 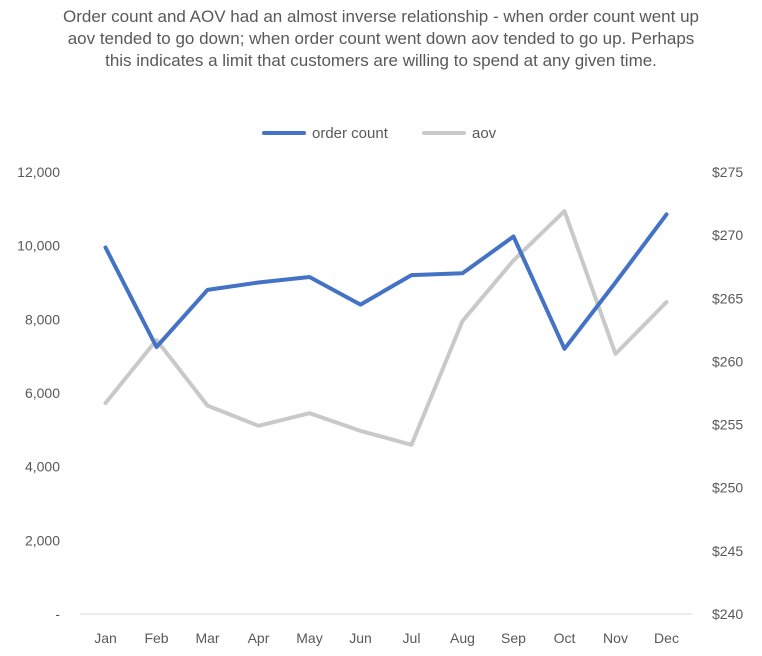 What do you see at coordinates (727, 425) in the screenshot?
I see `y-right-tick-label: $255` at bounding box center [727, 425].